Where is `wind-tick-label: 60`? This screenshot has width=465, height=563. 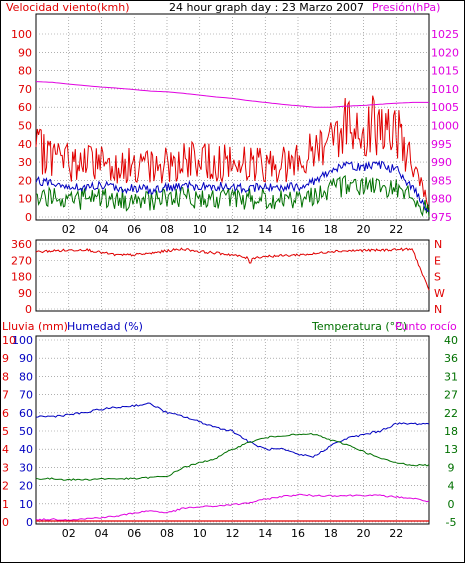 wind-tick-label: 60 is located at coordinates (25, 107).